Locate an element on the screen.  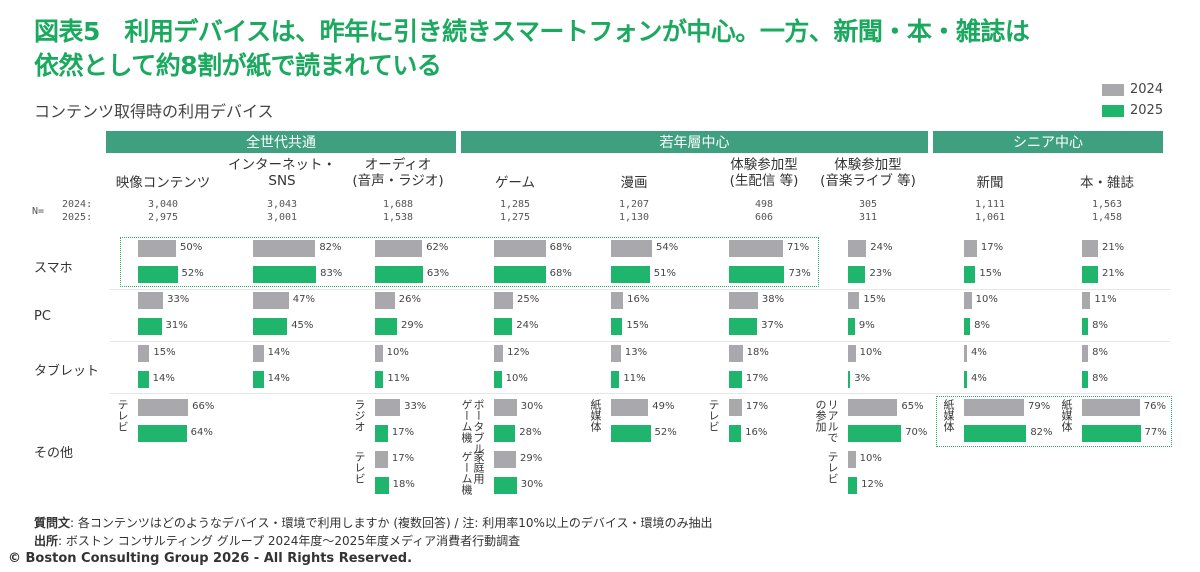
n-value-2025: 3,001 is located at coordinates (282, 217).